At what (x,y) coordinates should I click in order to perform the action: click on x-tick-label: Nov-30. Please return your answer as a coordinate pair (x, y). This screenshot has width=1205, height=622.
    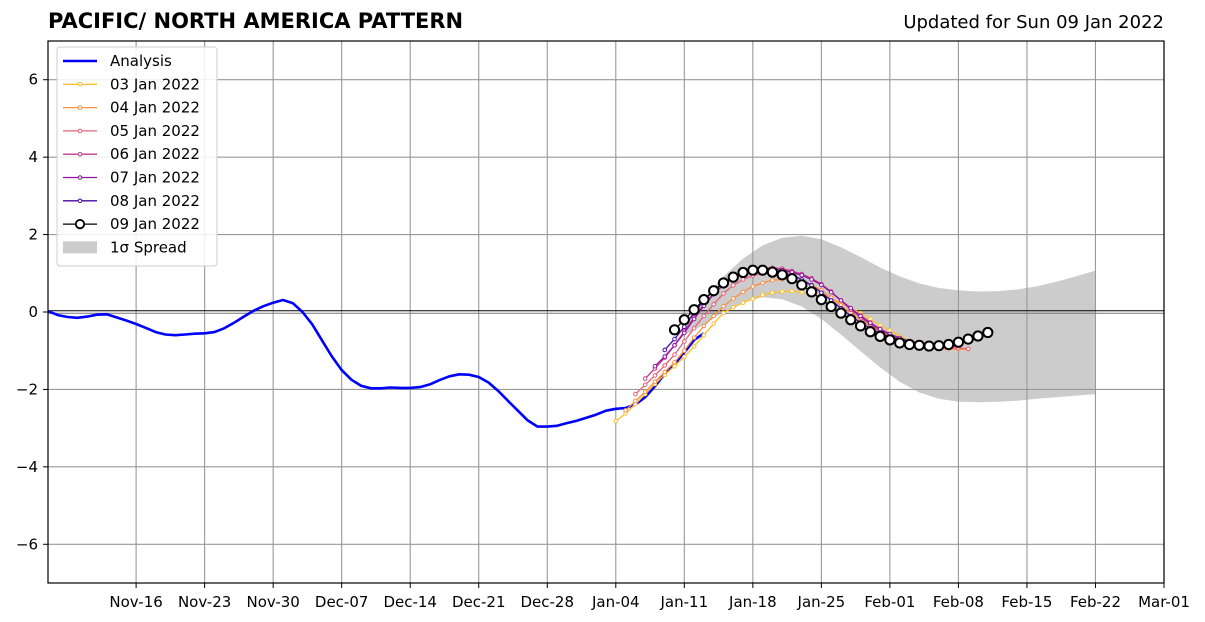
    Looking at the image, I should click on (272, 602).